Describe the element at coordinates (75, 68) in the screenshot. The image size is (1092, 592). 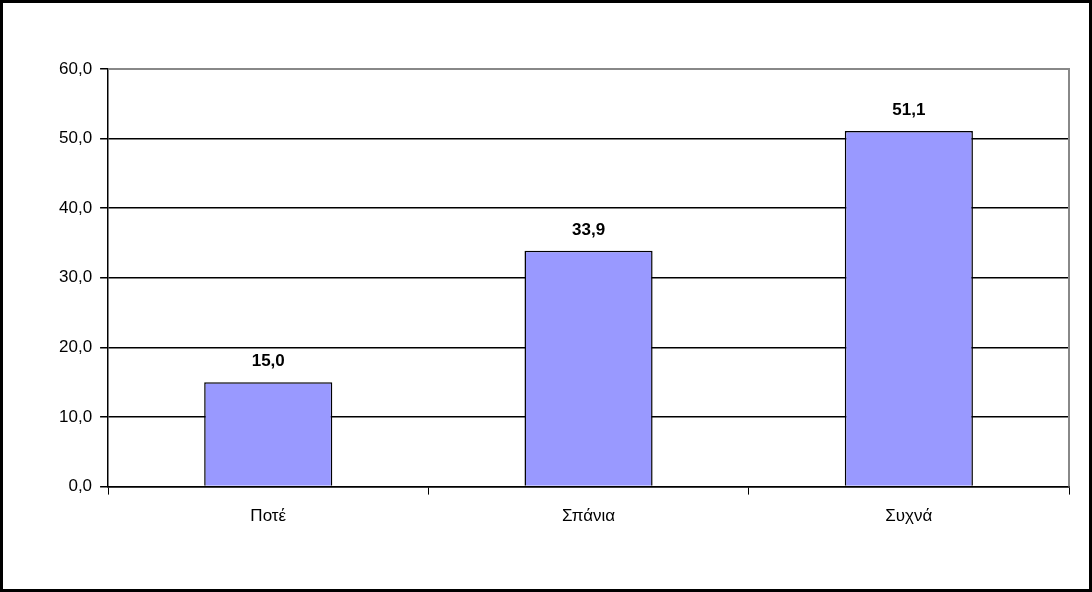
I see `y-tick-label: 60,0` at that location.